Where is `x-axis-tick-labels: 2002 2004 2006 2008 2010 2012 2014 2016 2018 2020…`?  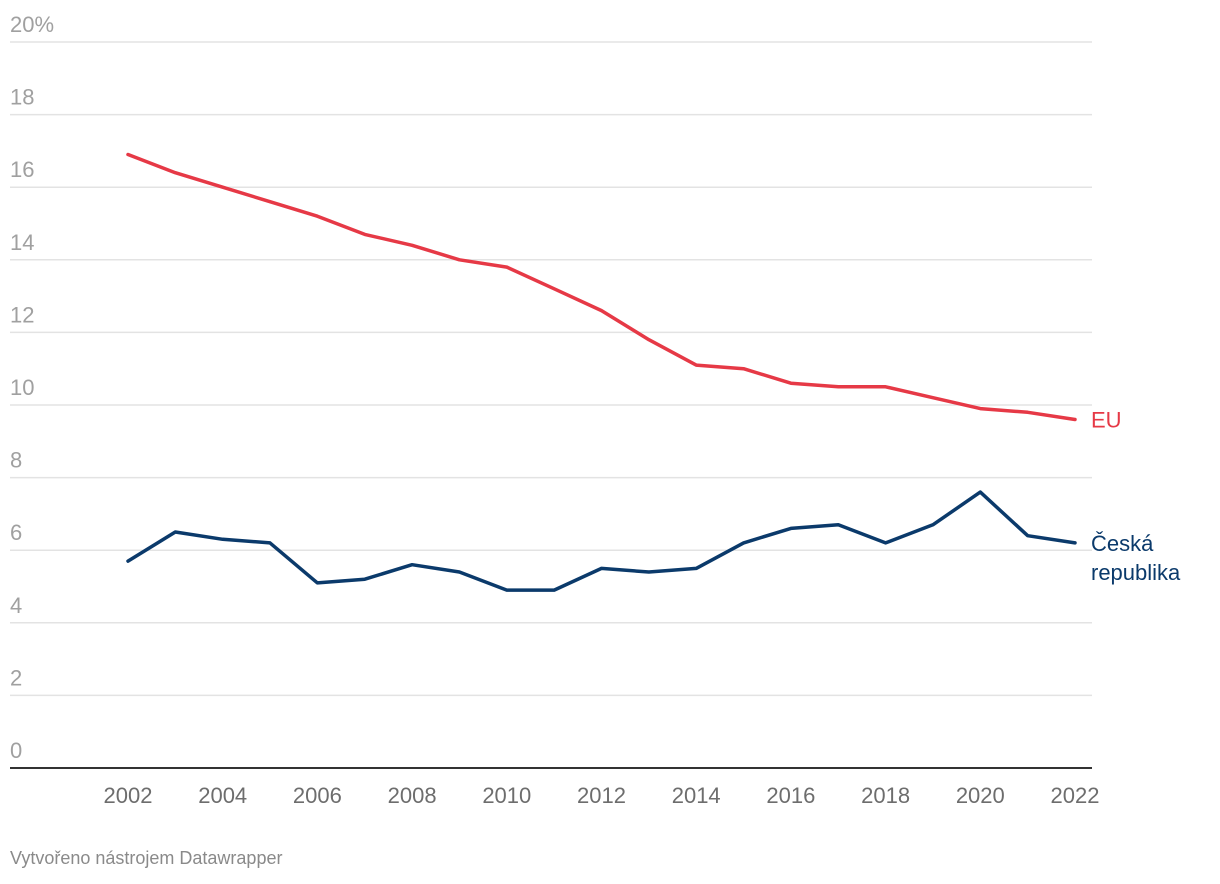 x-axis-tick-labels: 2002 2004 2006 2008 2010 2012 2014 2016 2018 2020… is located at coordinates (602, 795).